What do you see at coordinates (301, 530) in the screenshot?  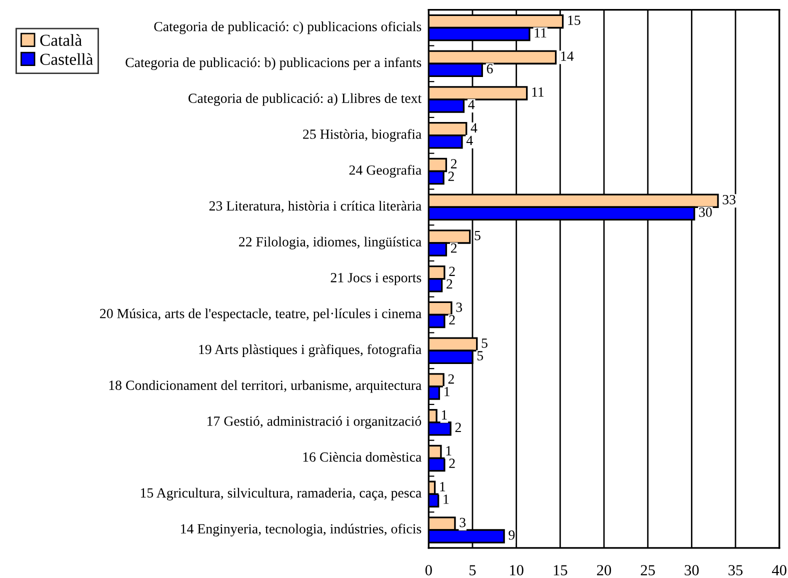 I see `y-tick-label: 14 Enginyeria, tecnologia, indústries, oficis` at bounding box center [301, 530].